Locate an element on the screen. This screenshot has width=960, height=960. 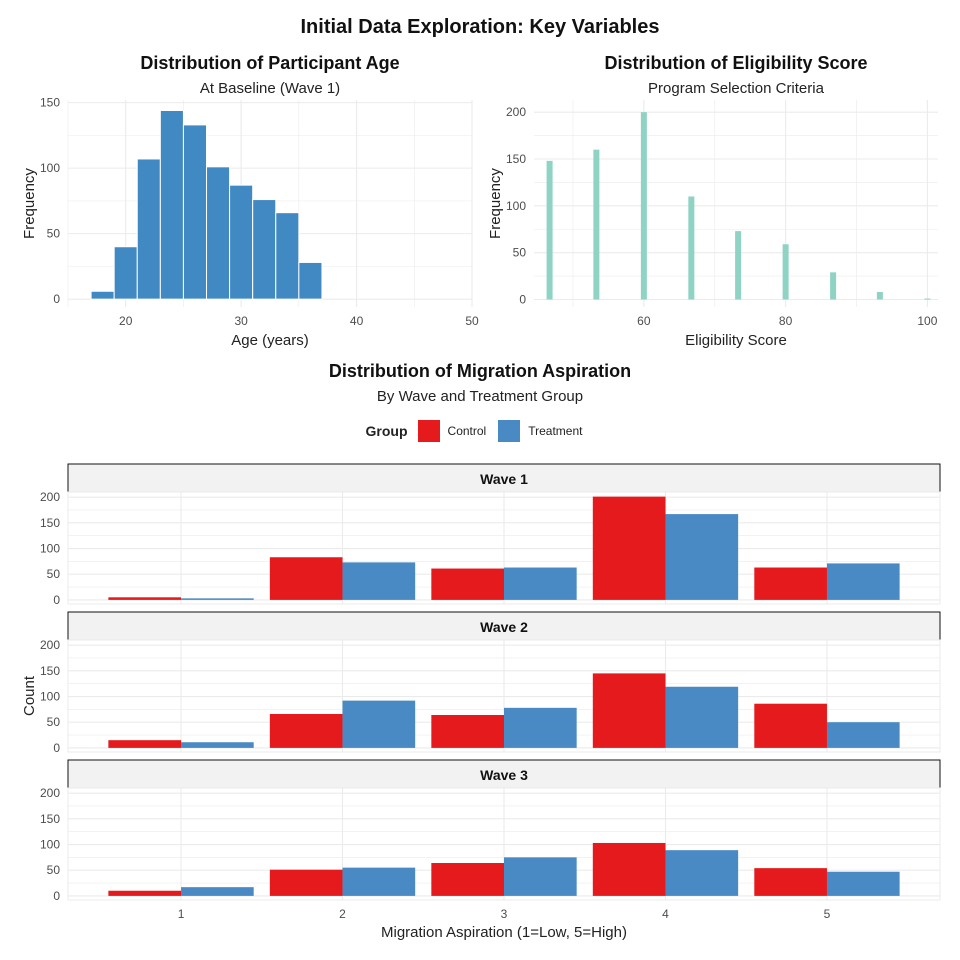
eligibility-y-tick-label: 50 is located at coordinates (520, 253).